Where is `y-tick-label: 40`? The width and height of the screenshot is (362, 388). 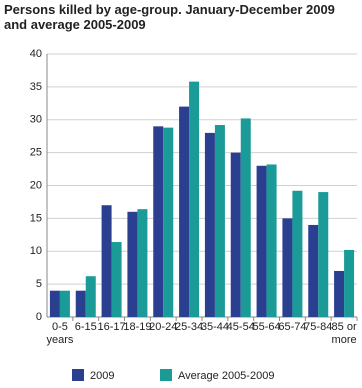
y-tick-label: 40 is located at coordinates (36, 54).